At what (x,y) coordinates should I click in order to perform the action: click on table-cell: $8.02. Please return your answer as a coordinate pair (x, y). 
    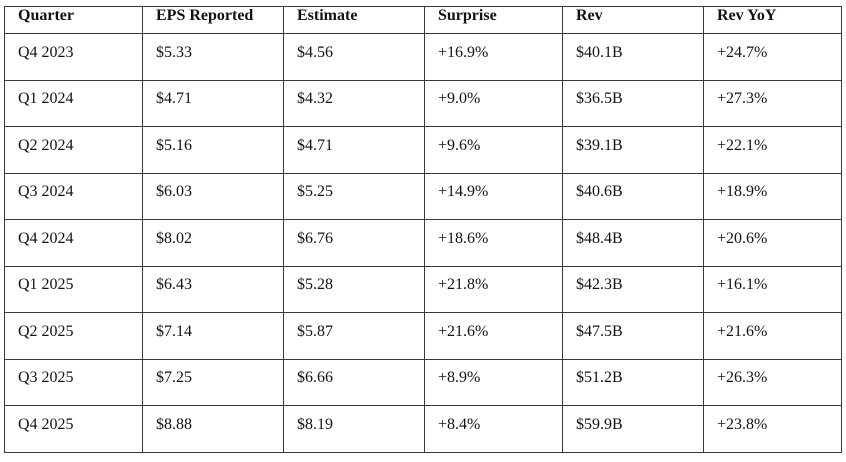
    Looking at the image, I should click on (213, 243).